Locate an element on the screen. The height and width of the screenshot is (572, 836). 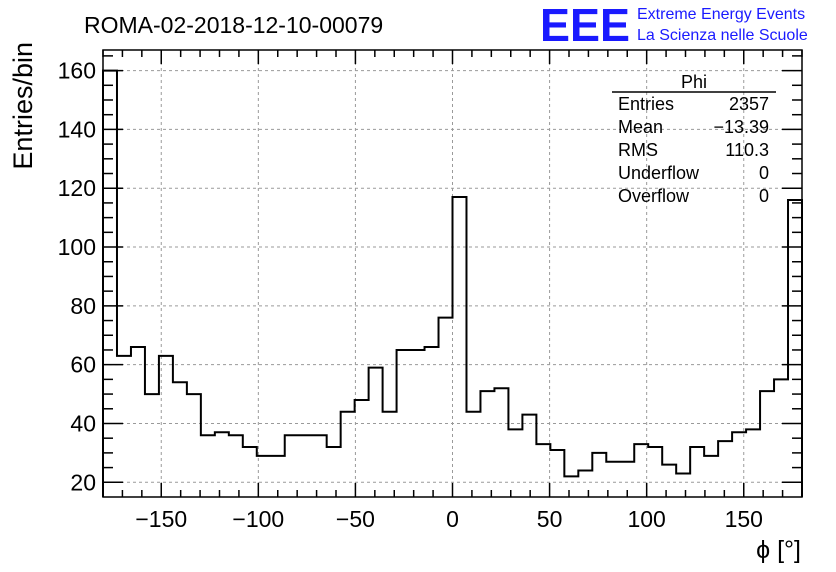
x-axis-label: ϕ [°] is located at coordinates (778, 550).